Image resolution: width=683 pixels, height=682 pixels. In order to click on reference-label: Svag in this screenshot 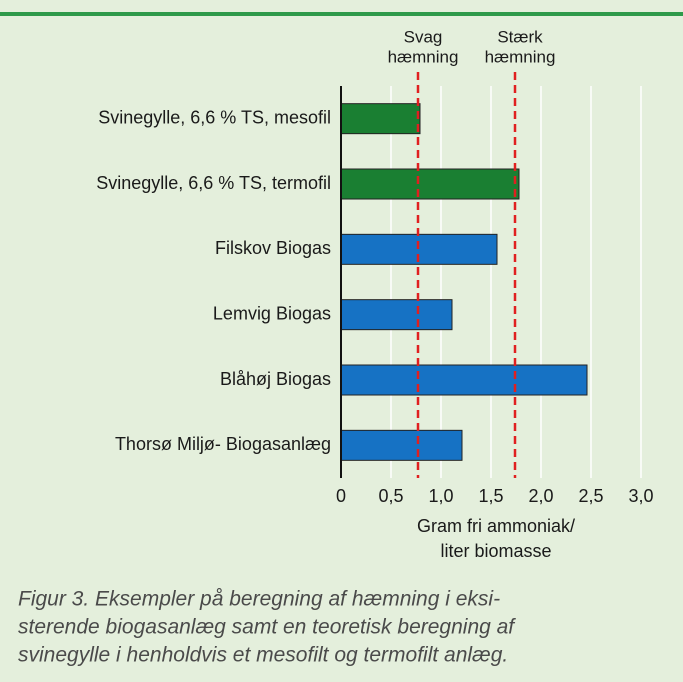, I will do `click(423, 36)`.